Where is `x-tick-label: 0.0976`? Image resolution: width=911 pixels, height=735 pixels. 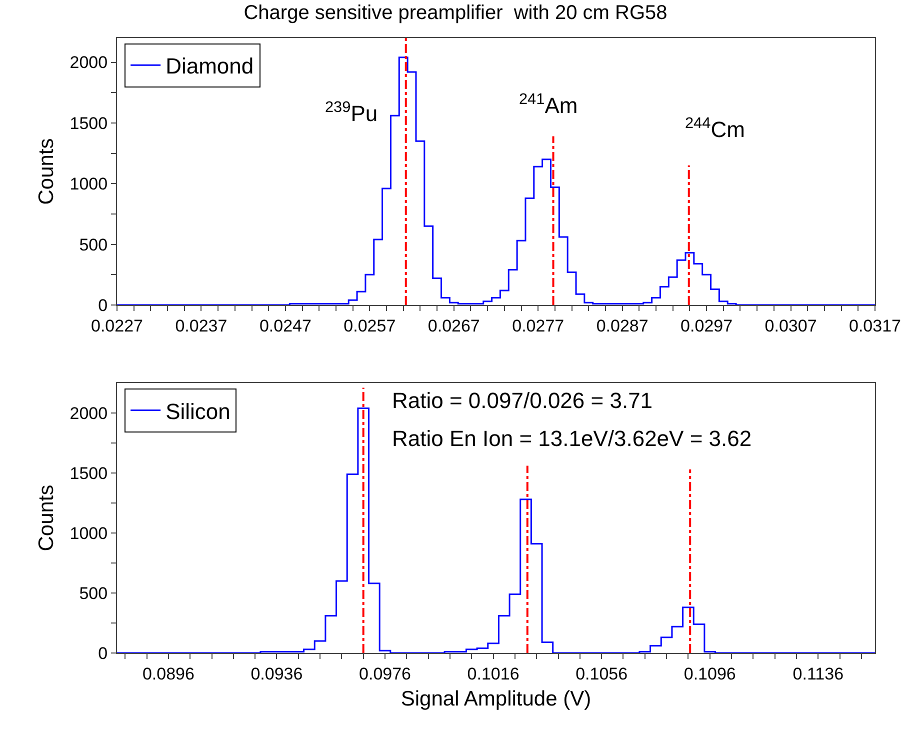 x-tick-label: 0.0976 is located at coordinates (385, 674).